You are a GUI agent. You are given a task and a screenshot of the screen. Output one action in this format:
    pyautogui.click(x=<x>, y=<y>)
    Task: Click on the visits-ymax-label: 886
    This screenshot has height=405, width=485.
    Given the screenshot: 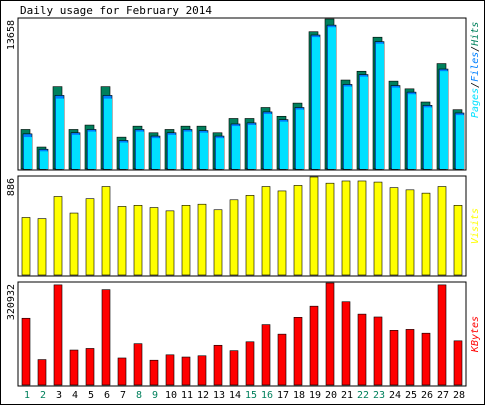 What is the action you would take?
    pyautogui.click(x=11, y=187)
    